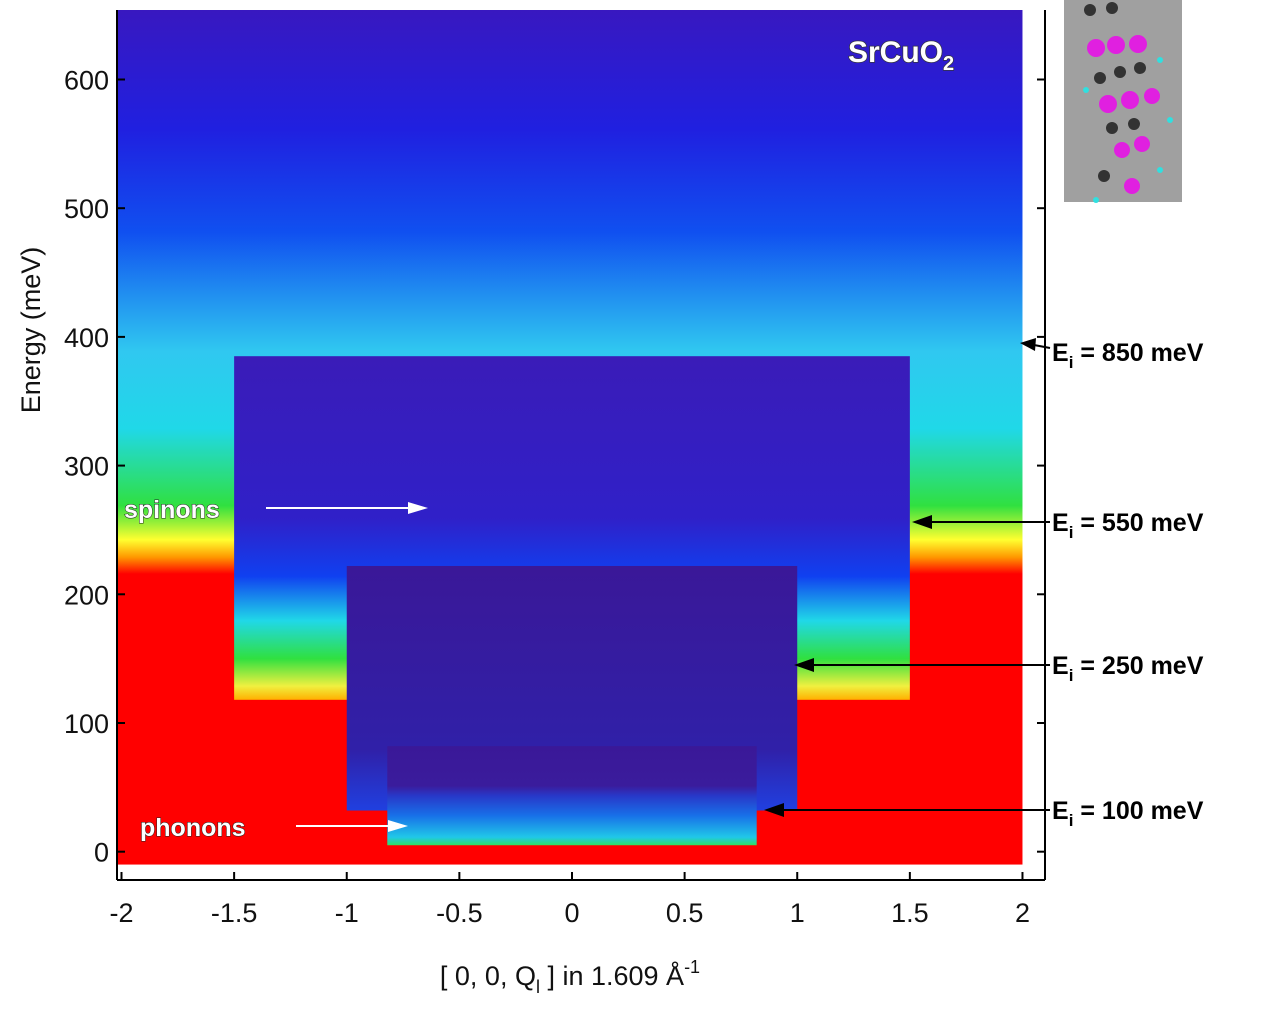 This screenshot has height=1016, width=1280. What do you see at coordinates (86, 467) in the screenshot?
I see `y-tick-label: 300` at bounding box center [86, 467].